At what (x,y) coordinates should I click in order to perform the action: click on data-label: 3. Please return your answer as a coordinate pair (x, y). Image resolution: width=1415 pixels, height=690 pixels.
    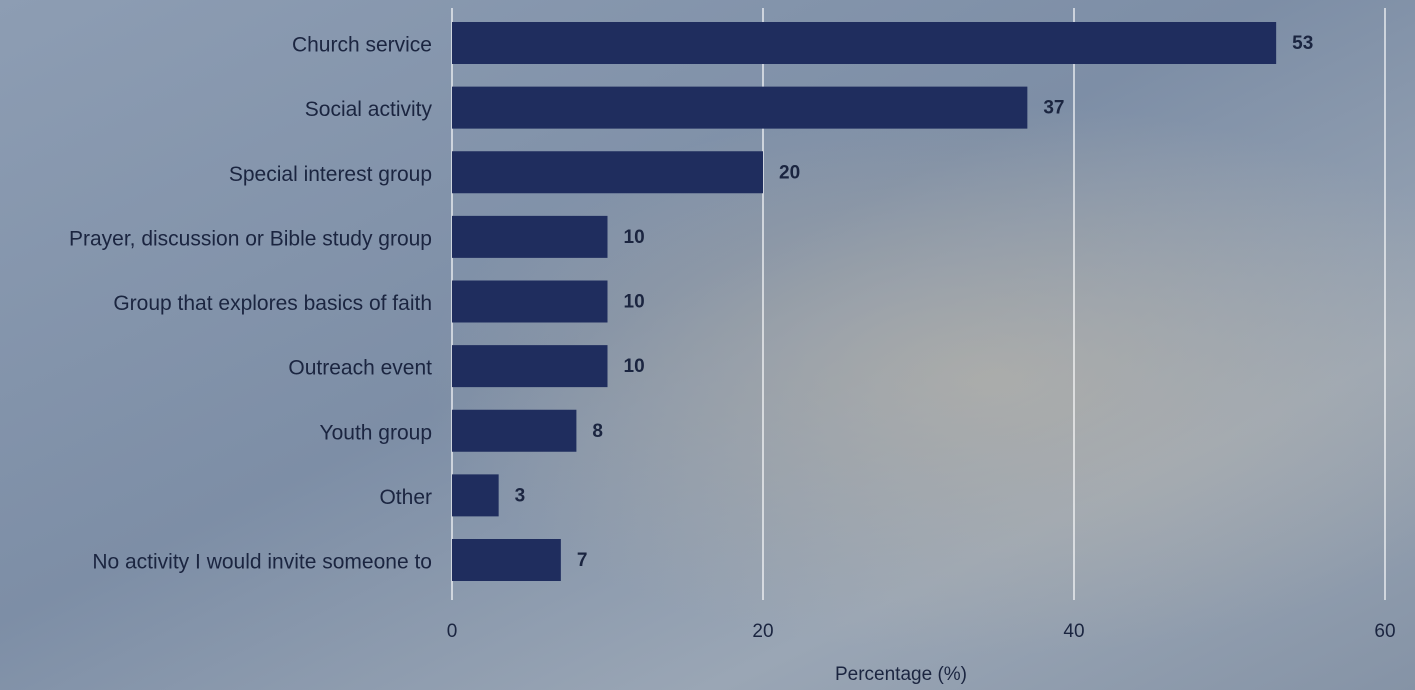
    Looking at the image, I should click on (520, 495).